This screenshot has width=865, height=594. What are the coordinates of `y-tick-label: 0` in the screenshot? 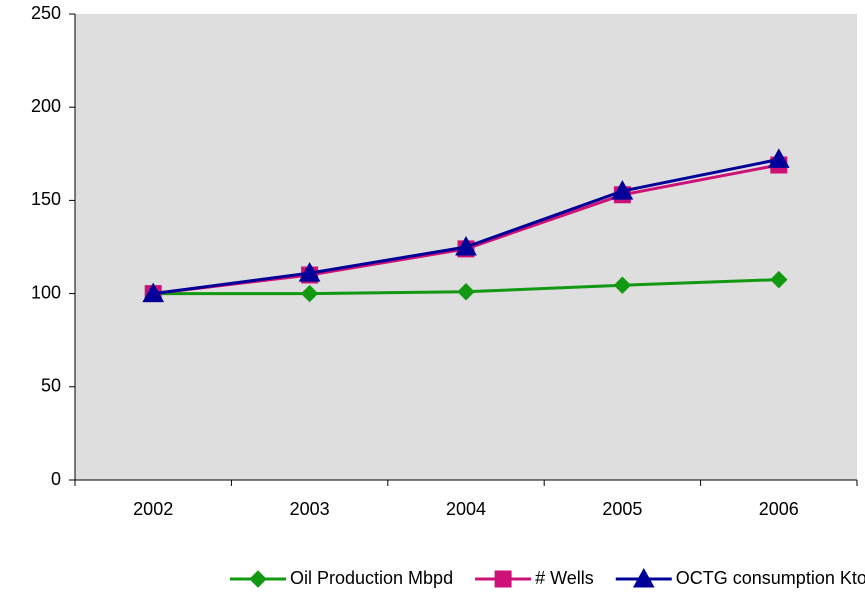 It's located at (56, 479).